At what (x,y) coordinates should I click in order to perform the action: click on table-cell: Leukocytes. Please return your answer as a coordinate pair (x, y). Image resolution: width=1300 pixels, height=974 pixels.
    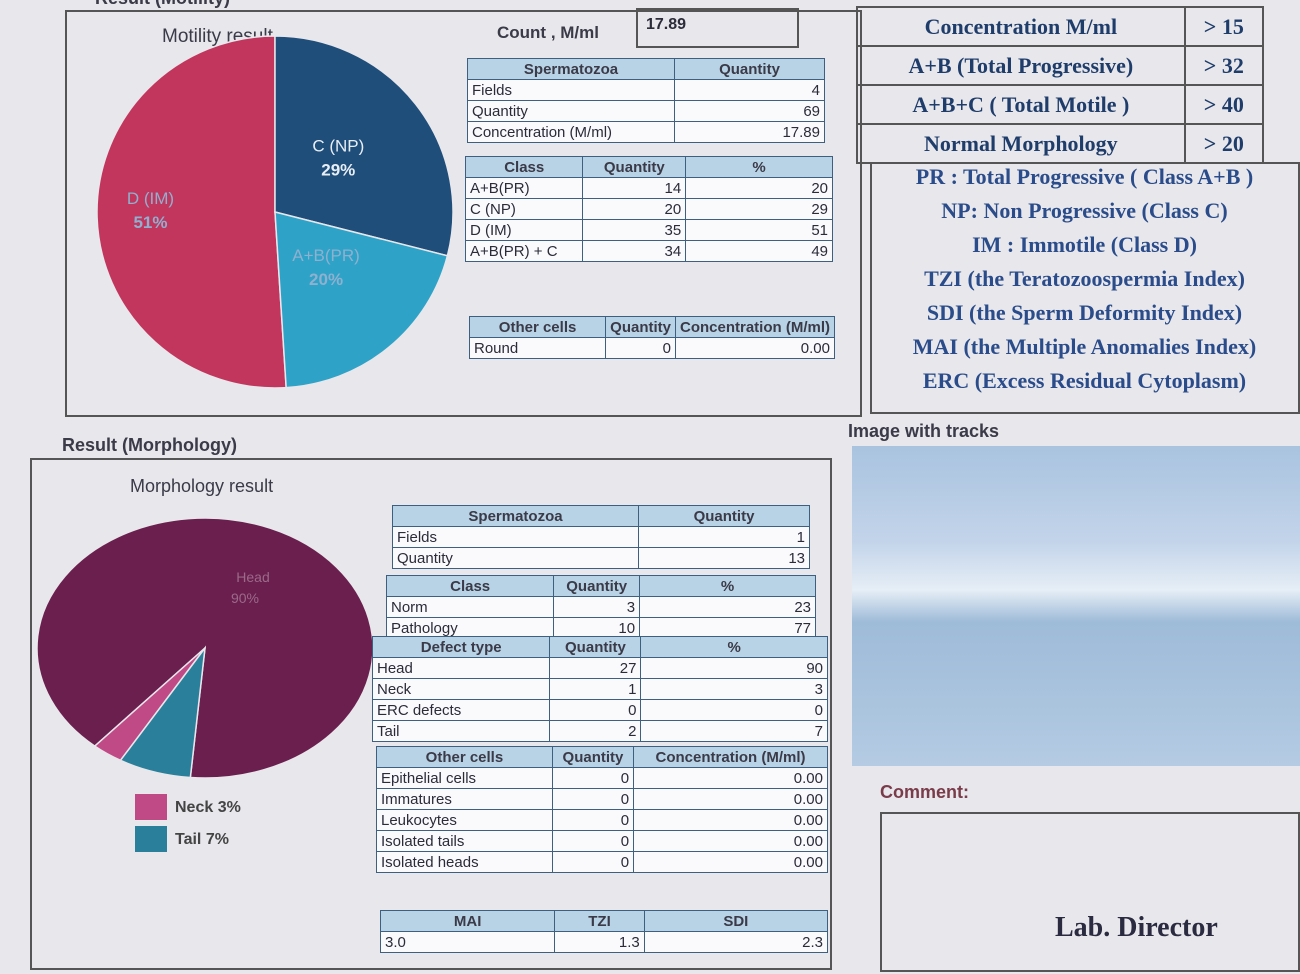
    Looking at the image, I should click on (464, 820).